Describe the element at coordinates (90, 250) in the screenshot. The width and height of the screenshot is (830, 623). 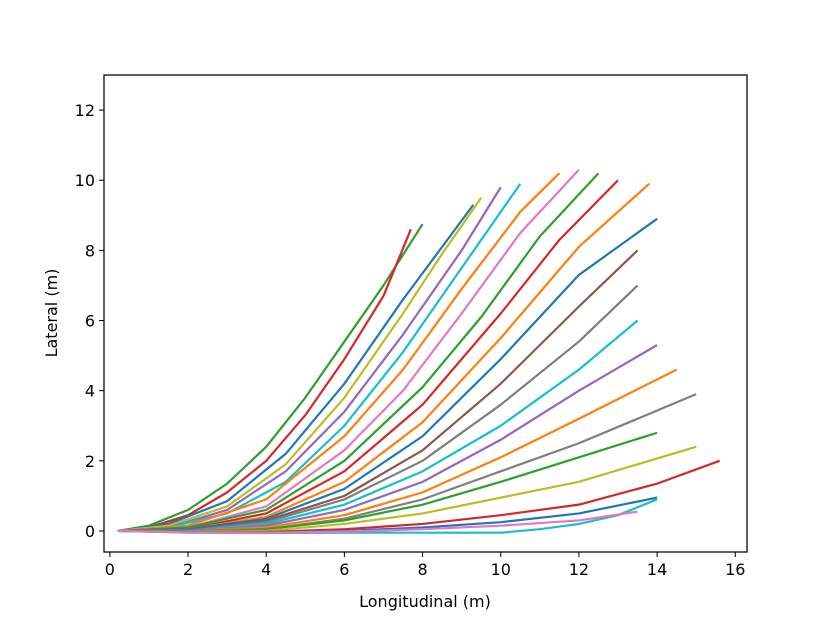
I see `y-tick-label: 8` at that location.